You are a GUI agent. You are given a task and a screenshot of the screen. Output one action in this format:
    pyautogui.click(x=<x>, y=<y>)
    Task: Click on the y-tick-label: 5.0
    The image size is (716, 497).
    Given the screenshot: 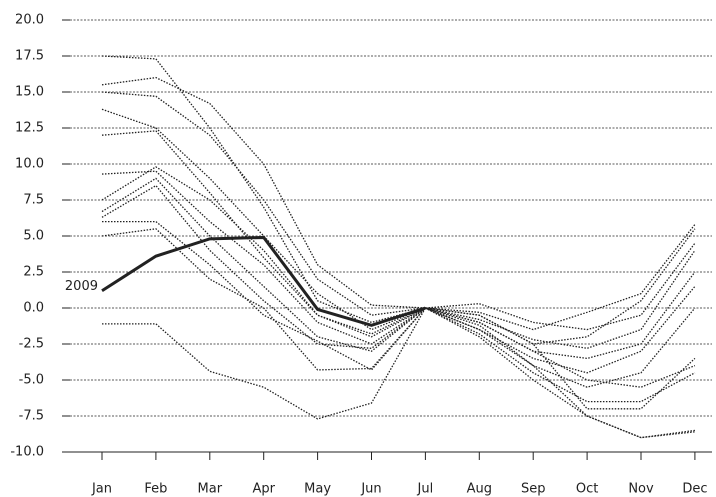 What is the action you would take?
    pyautogui.click(x=33, y=236)
    